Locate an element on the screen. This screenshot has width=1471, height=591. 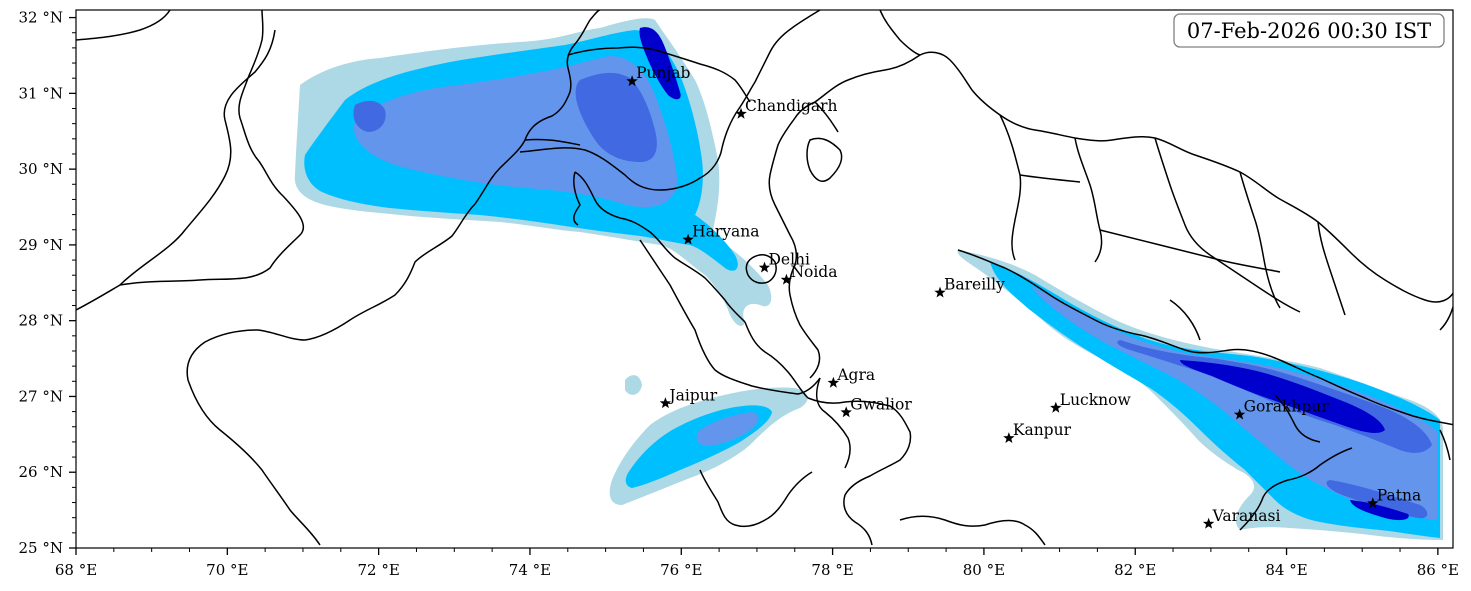
x-tick-label: 82 °E is located at coordinates (1135, 570).